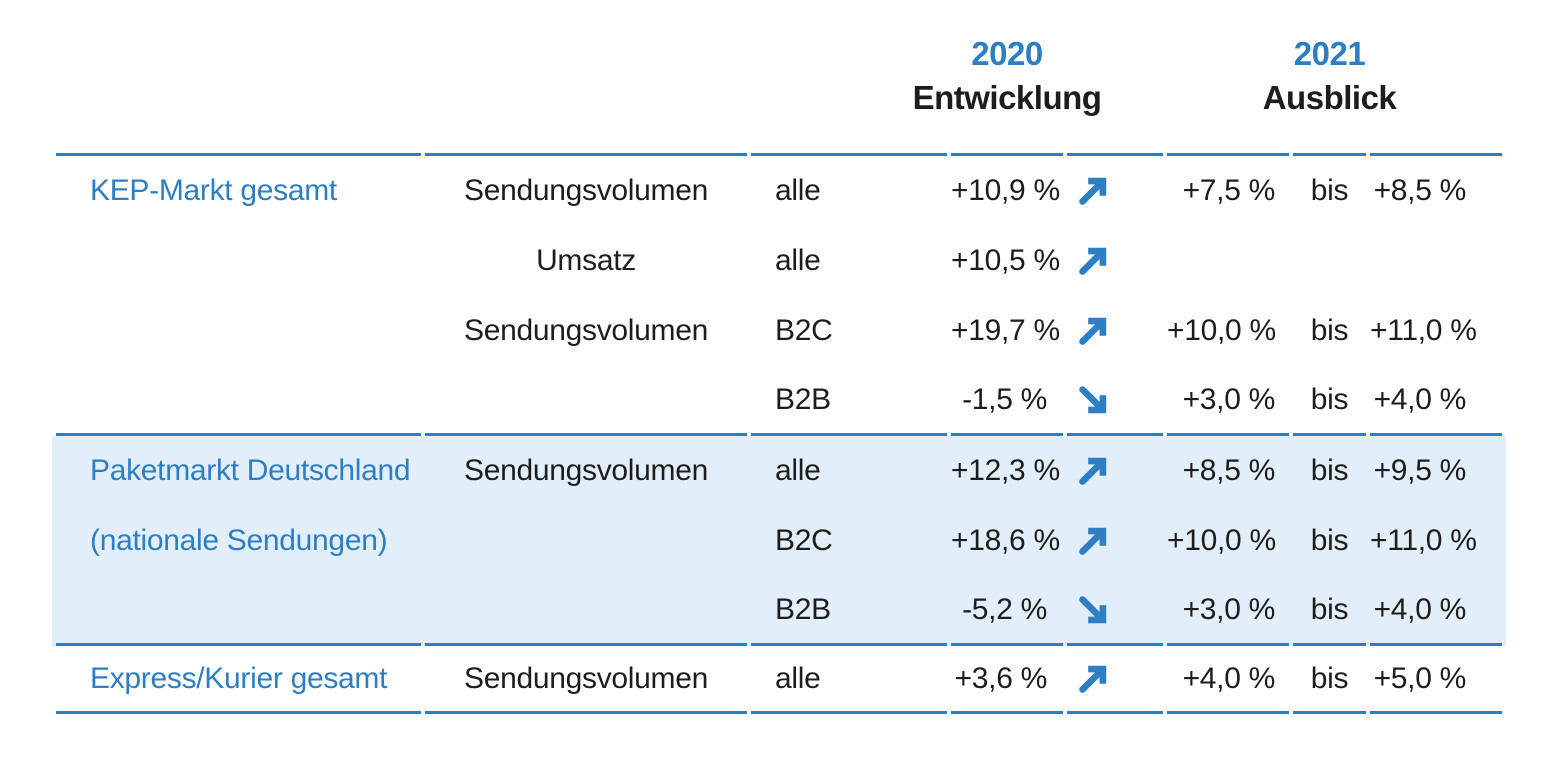 The height and width of the screenshot is (769, 1546). What do you see at coordinates (1005, 260) in the screenshot?
I see `dev-2020-cell: +10,5 %` at bounding box center [1005, 260].